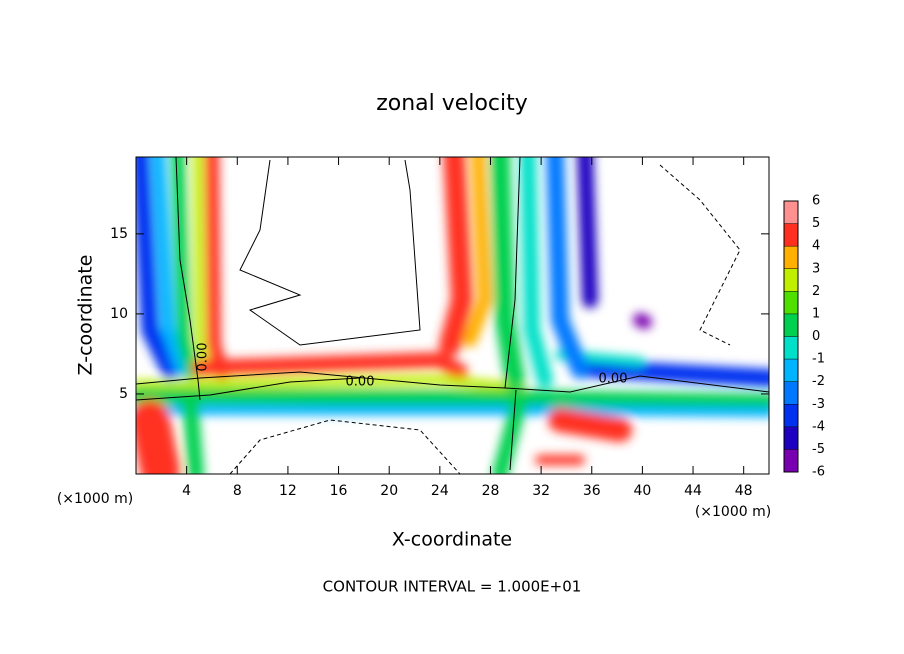  What do you see at coordinates (119, 234) in the screenshot?
I see `y-tick-label: 15` at bounding box center [119, 234].